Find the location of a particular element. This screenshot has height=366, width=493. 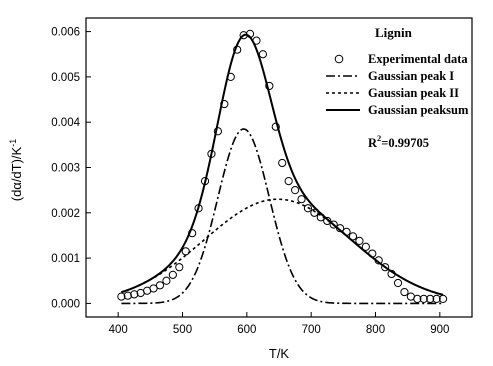

x-tick-label: 500 is located at coordinates (182, 330).